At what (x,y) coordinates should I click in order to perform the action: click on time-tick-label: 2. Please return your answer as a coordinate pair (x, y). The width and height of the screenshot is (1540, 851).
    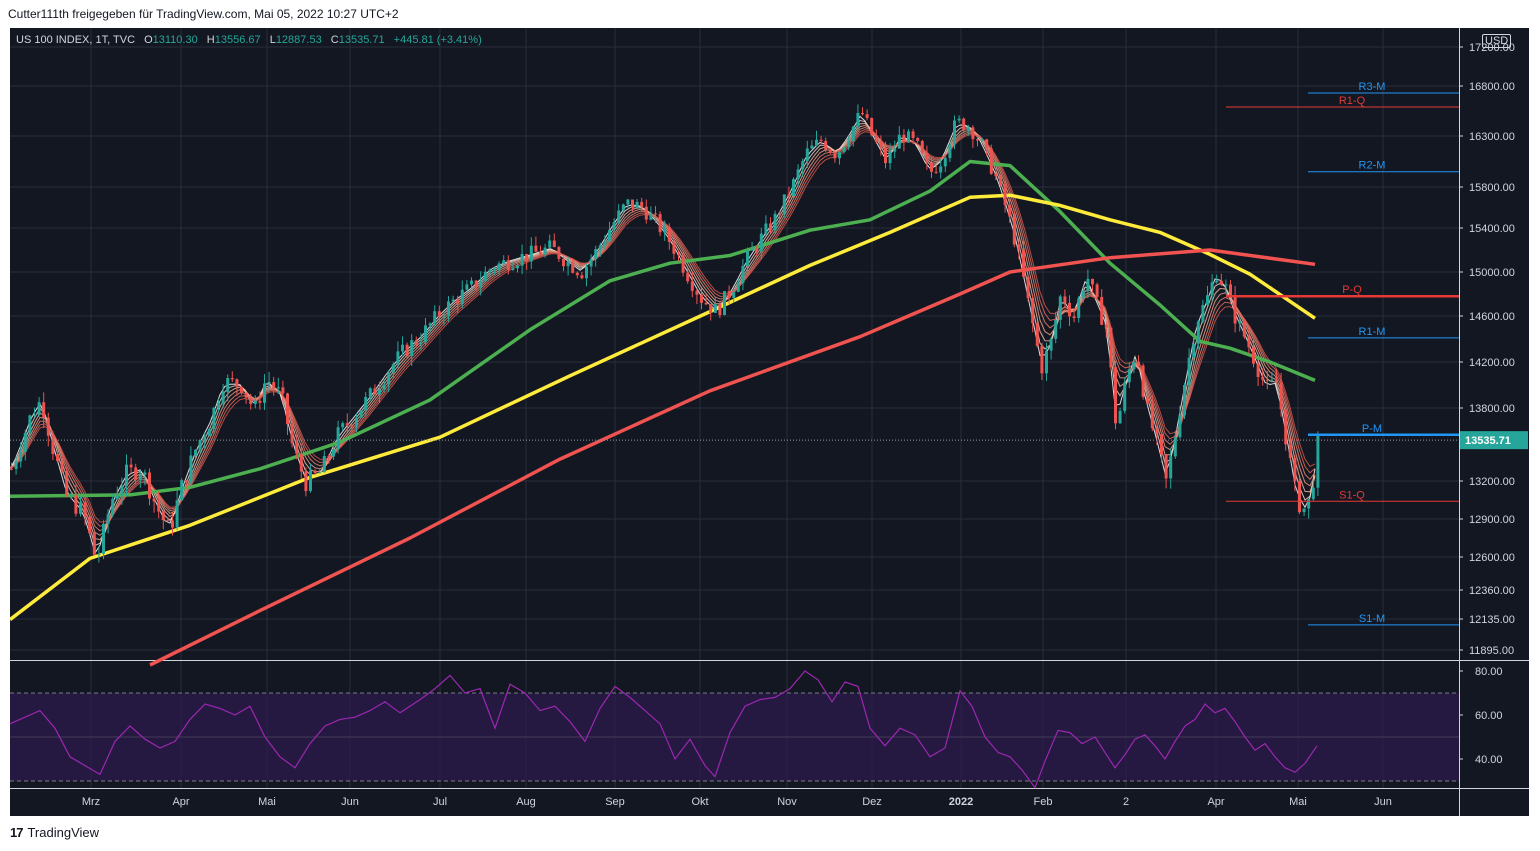
    Looking at the image, I should click on (1126, 802).